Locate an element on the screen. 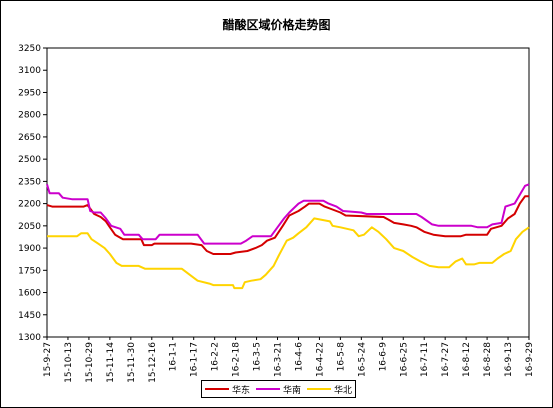  y-tick-label: 1450 is located at coordinates (29, 316).